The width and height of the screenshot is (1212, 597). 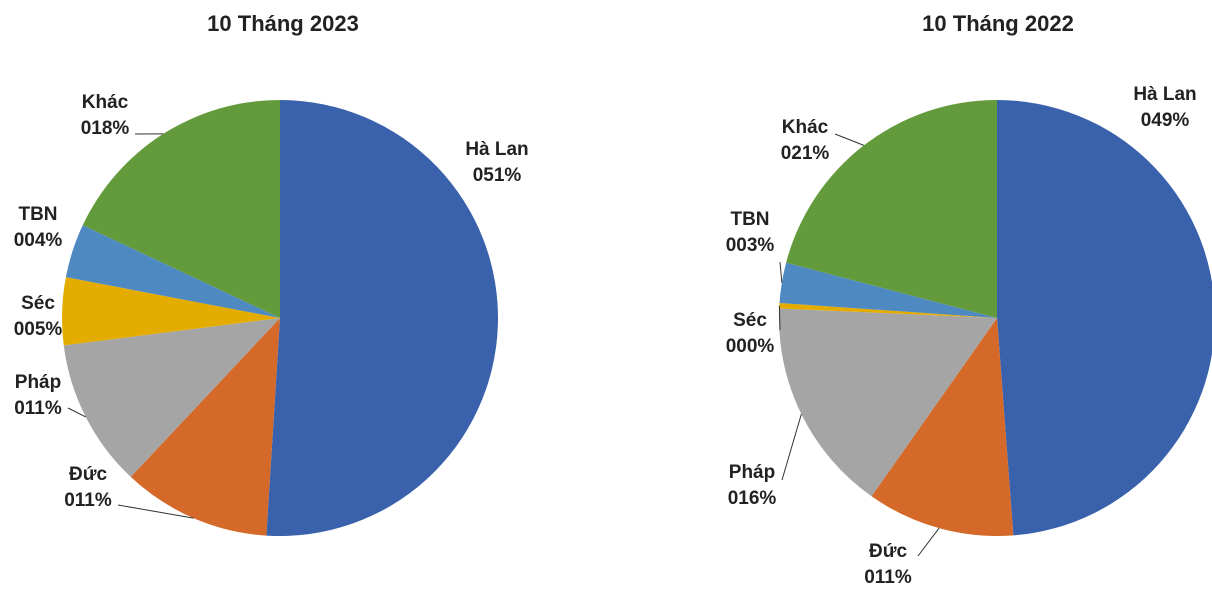 What do you see at coordinates (752, 498) in the screenshot?
I see `slice-value-label: 016%` at bounding box center [752, 498].